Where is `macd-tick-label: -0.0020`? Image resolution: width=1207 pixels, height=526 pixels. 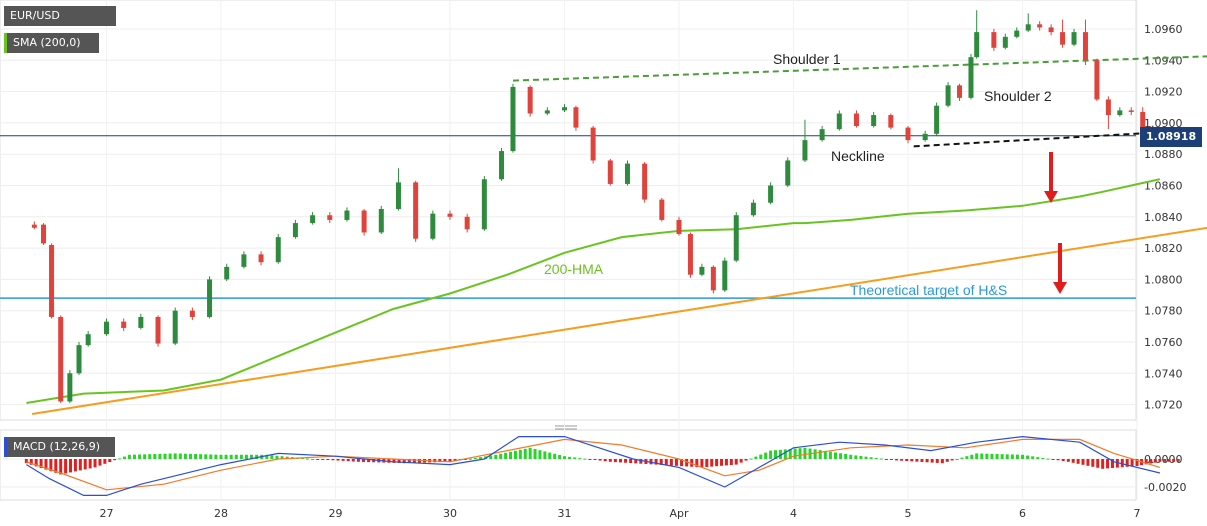 macd-tick-label: -0.0020 is located at coordinates (1165, 487).